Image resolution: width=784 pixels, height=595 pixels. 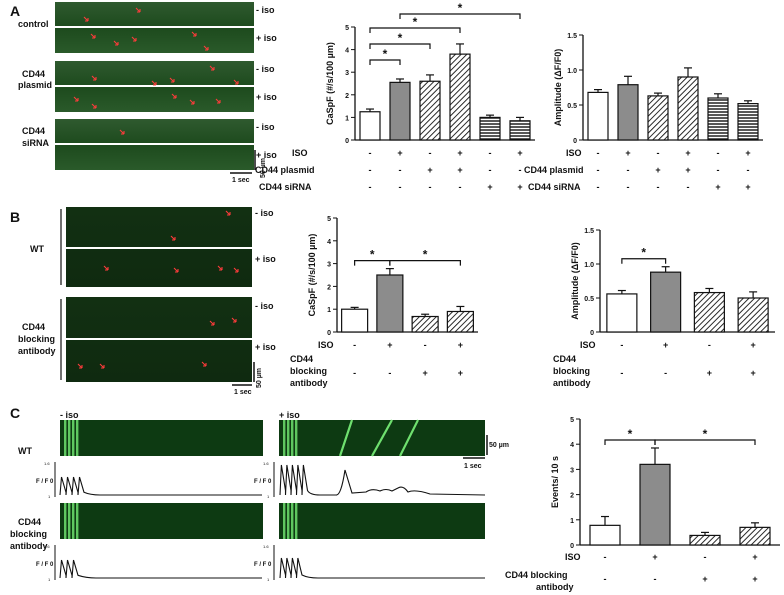 What do you see at coordinates (382, 521) in the screenshot?
I see `linescan-ab-plus-iso` at bounding box center [382, 521].